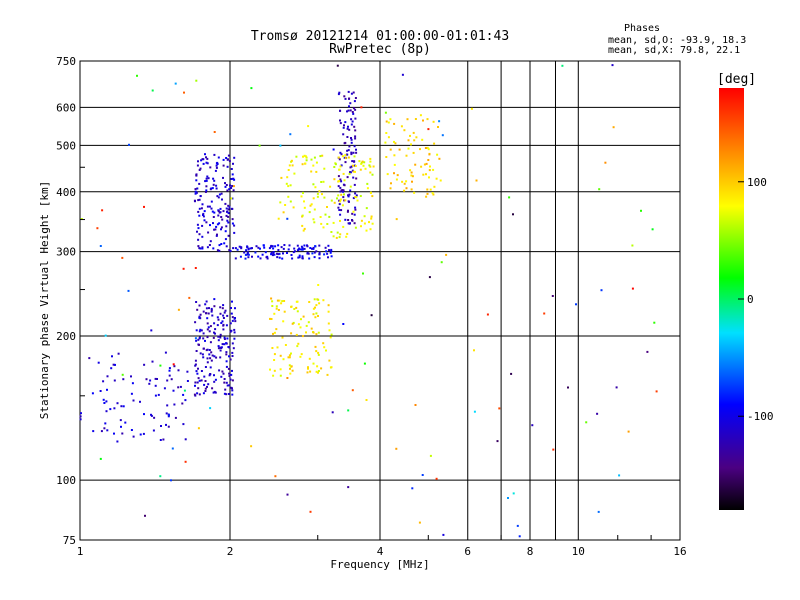  Describe the element at coordinates (641, 40) in the screenshot. I see `stats-line1-label: mean, sd,O:` at that location.